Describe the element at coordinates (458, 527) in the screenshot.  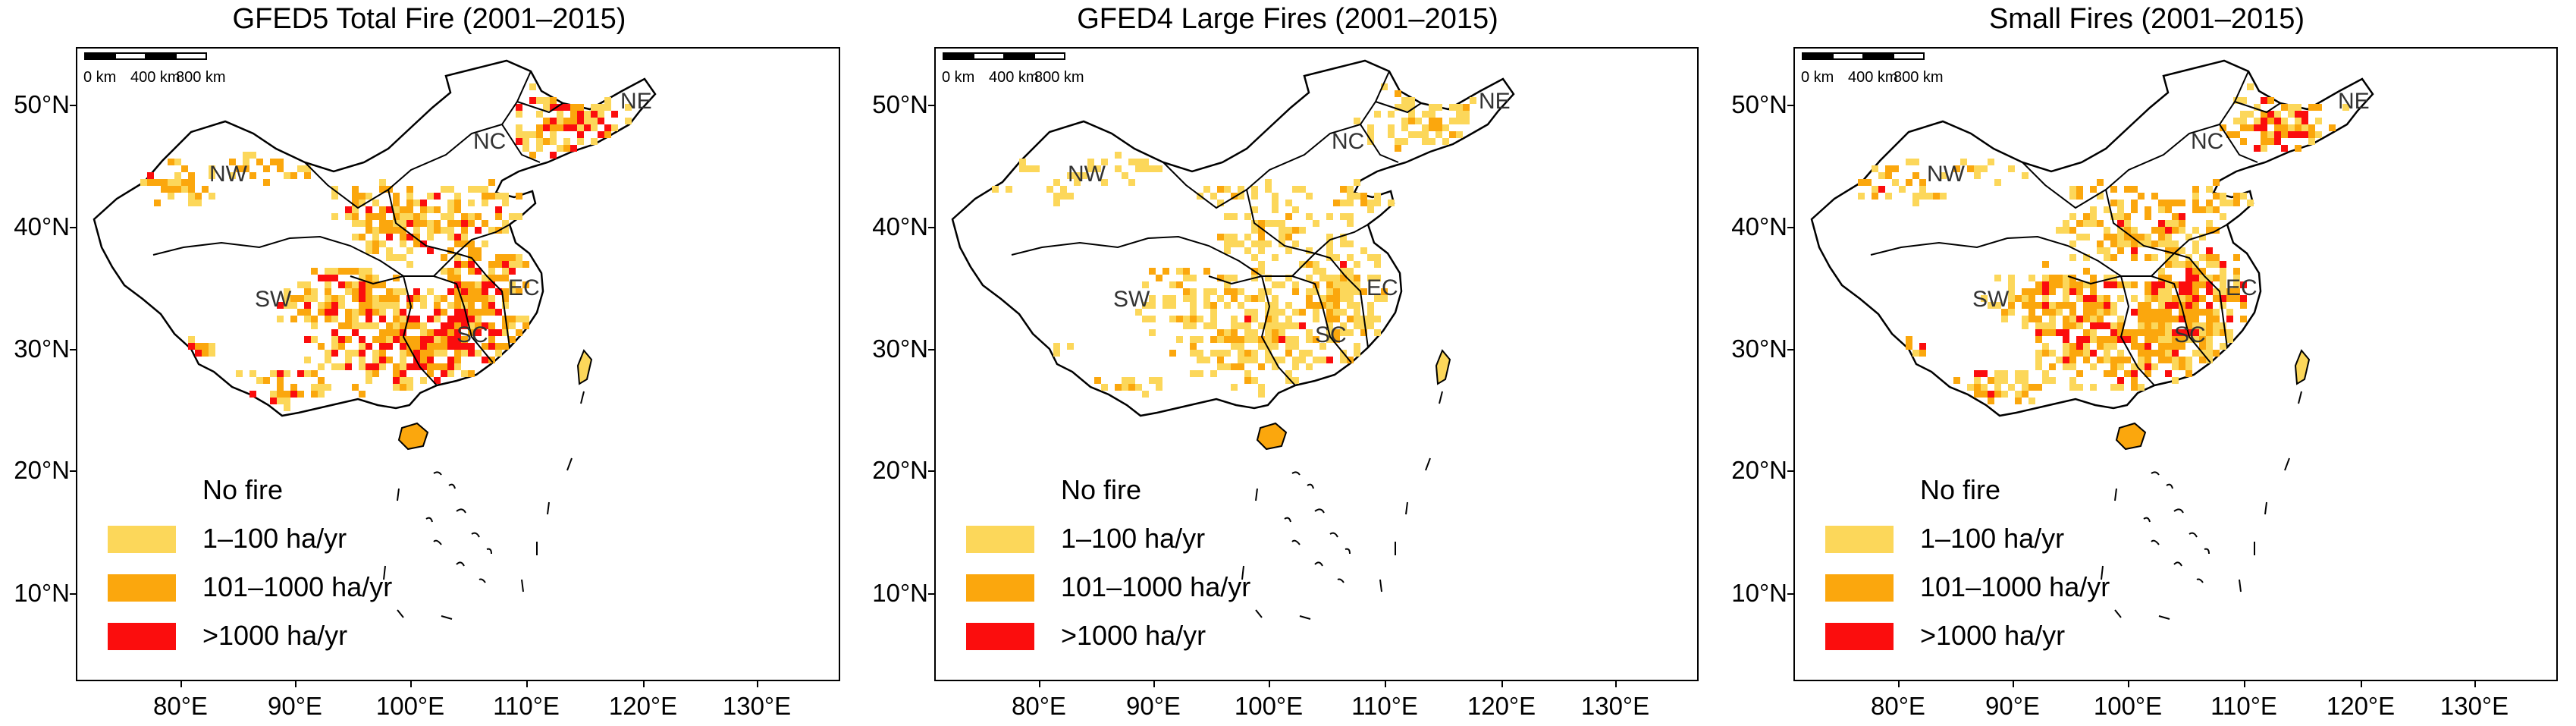
I see `south-sea-islands` at that location.